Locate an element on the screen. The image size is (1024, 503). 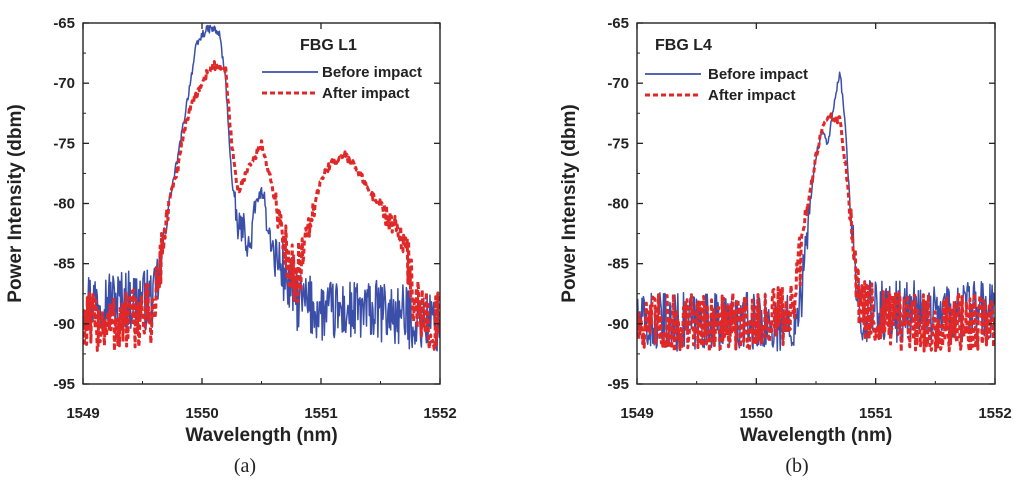
panel-caption: (b) is located at coordinates (796, 466).